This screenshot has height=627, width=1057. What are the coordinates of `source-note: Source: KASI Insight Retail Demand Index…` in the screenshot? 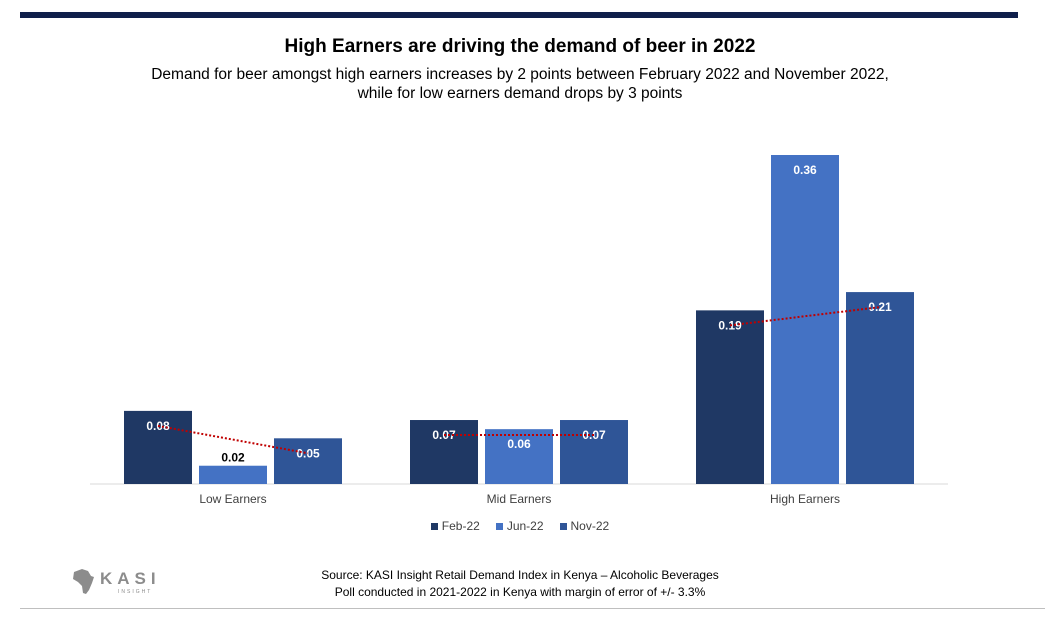 It's located at (520, 584).